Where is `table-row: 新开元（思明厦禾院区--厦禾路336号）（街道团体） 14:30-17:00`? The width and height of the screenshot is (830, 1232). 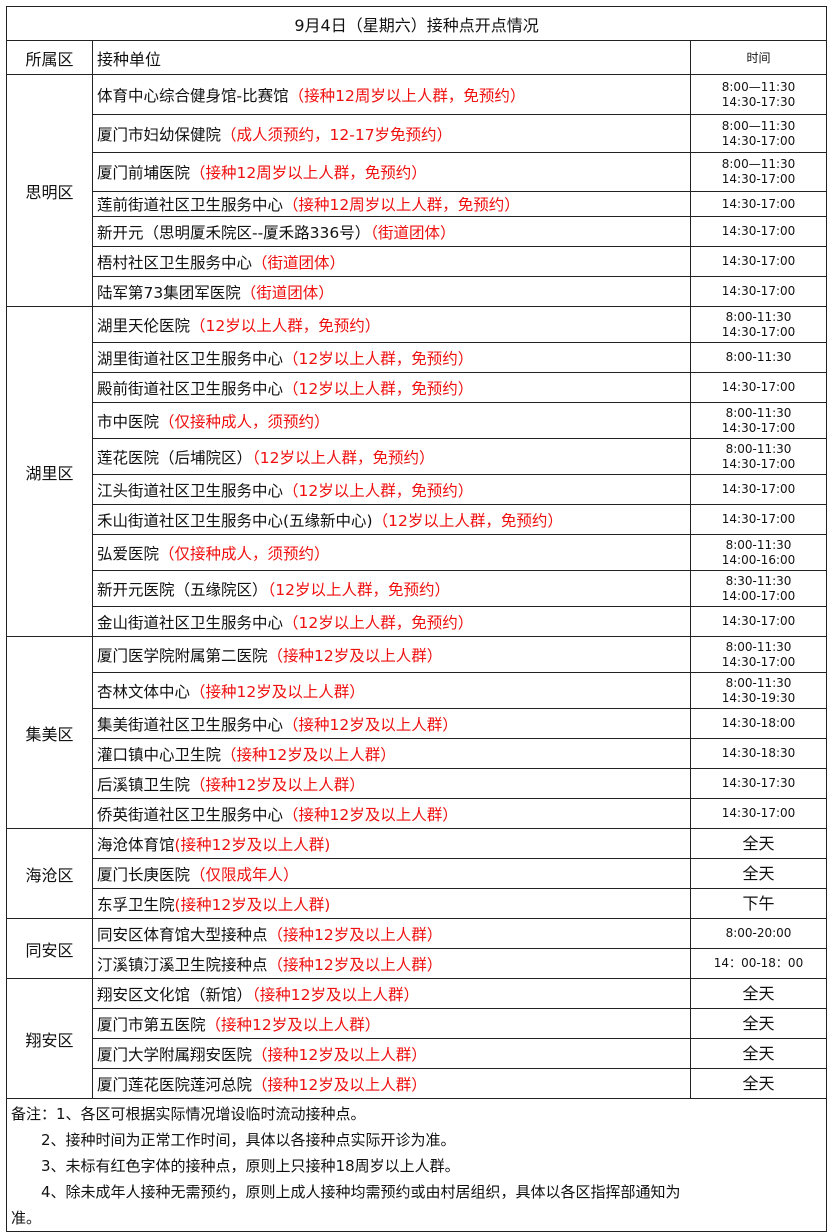 table-row: 新开元（思明厦禾院区--厦禾路336号）（街道团体） 14:30-17:00 is located at coordinates (417, 231).